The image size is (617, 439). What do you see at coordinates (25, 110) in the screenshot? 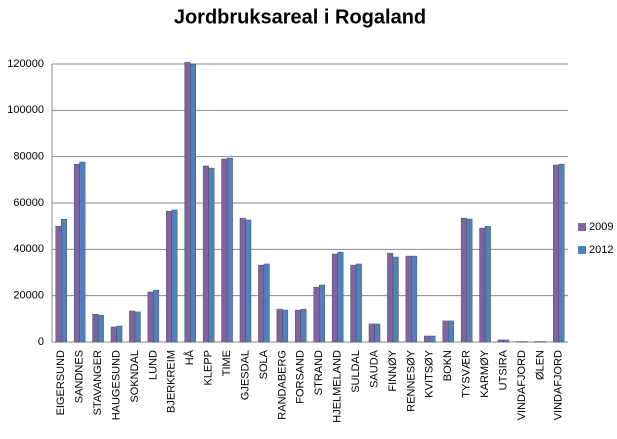
I see `y-tick-label: 100000` at bounding box center [25, 110].